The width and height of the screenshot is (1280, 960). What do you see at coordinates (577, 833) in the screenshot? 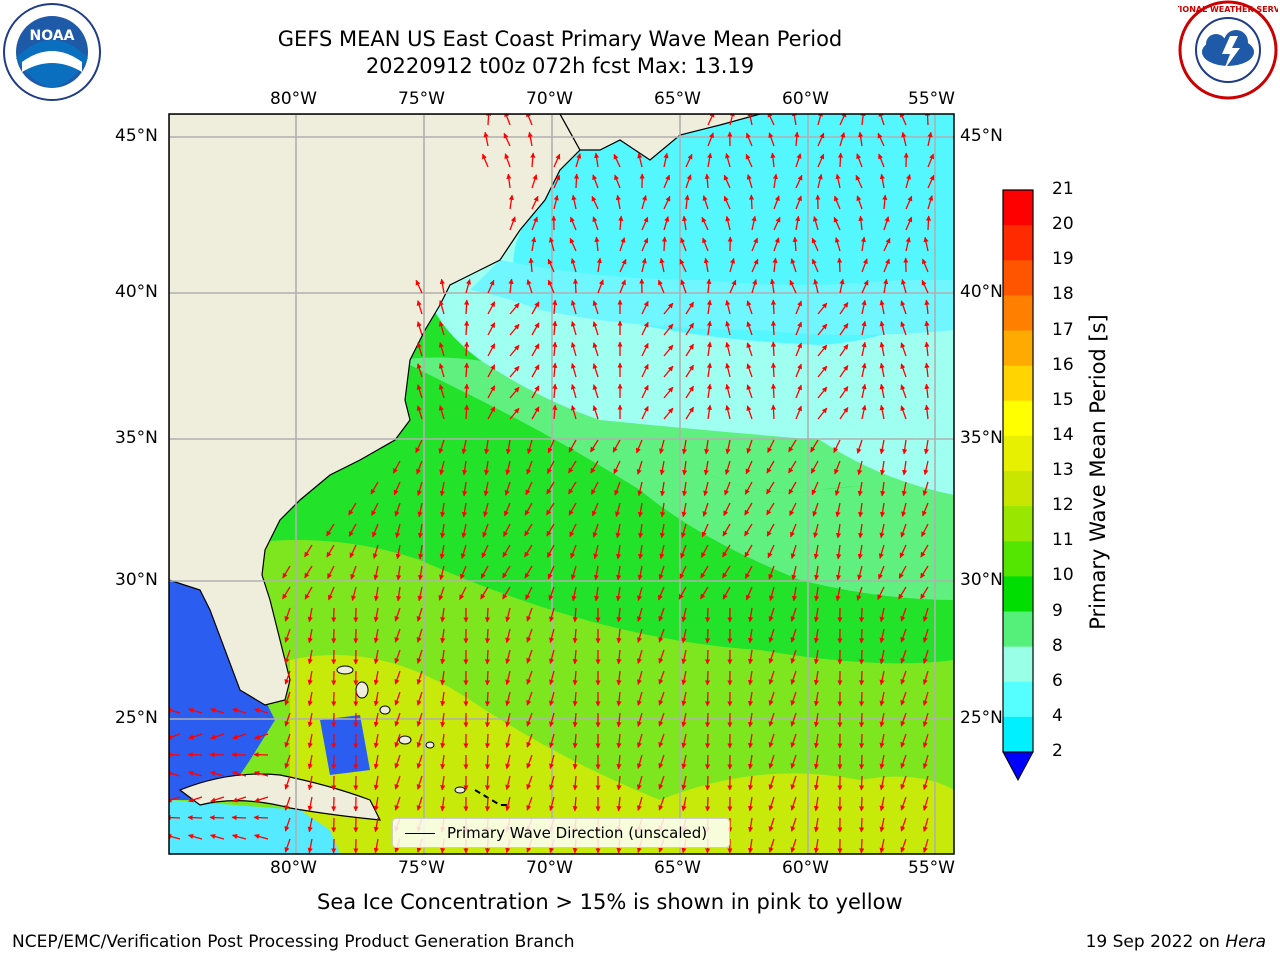
I see `legend-label: Primary Wave Direction (unscaled)` at bounding box center [577, 833].